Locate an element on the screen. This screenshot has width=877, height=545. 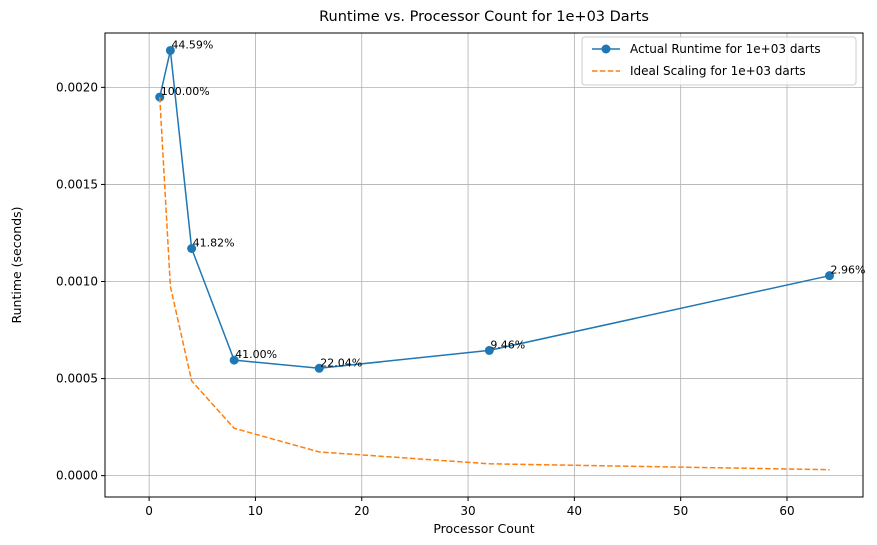
efficiency-data-label: 9.46% is located at coordinates (507, 344).